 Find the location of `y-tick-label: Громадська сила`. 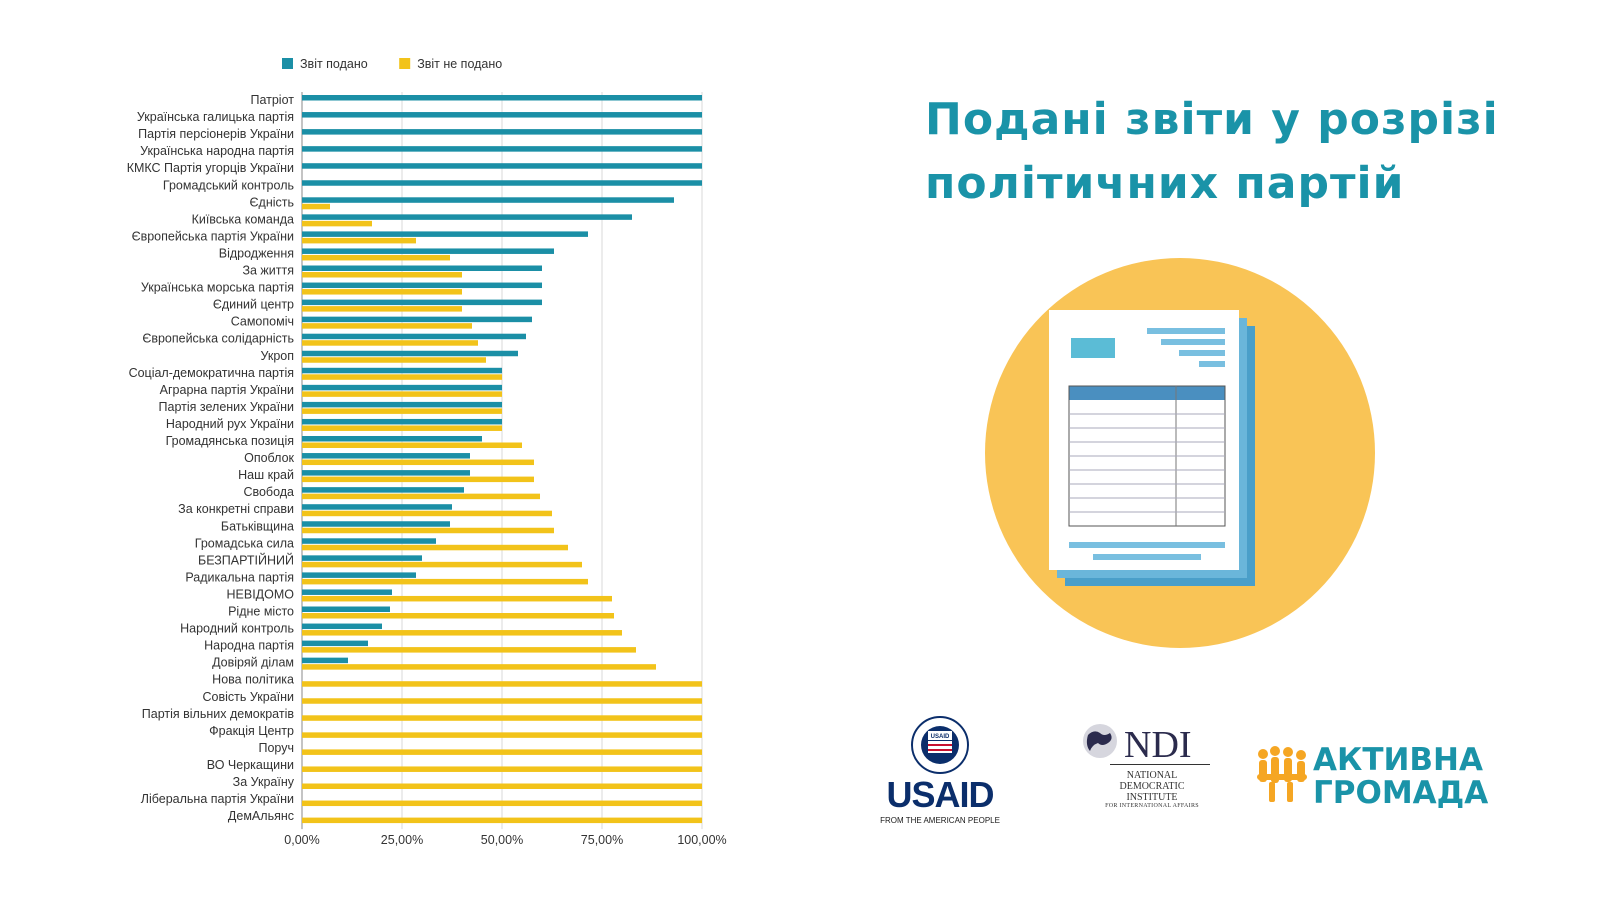

y-tick-label: Громадська сила is located at coordinates (244, 543).